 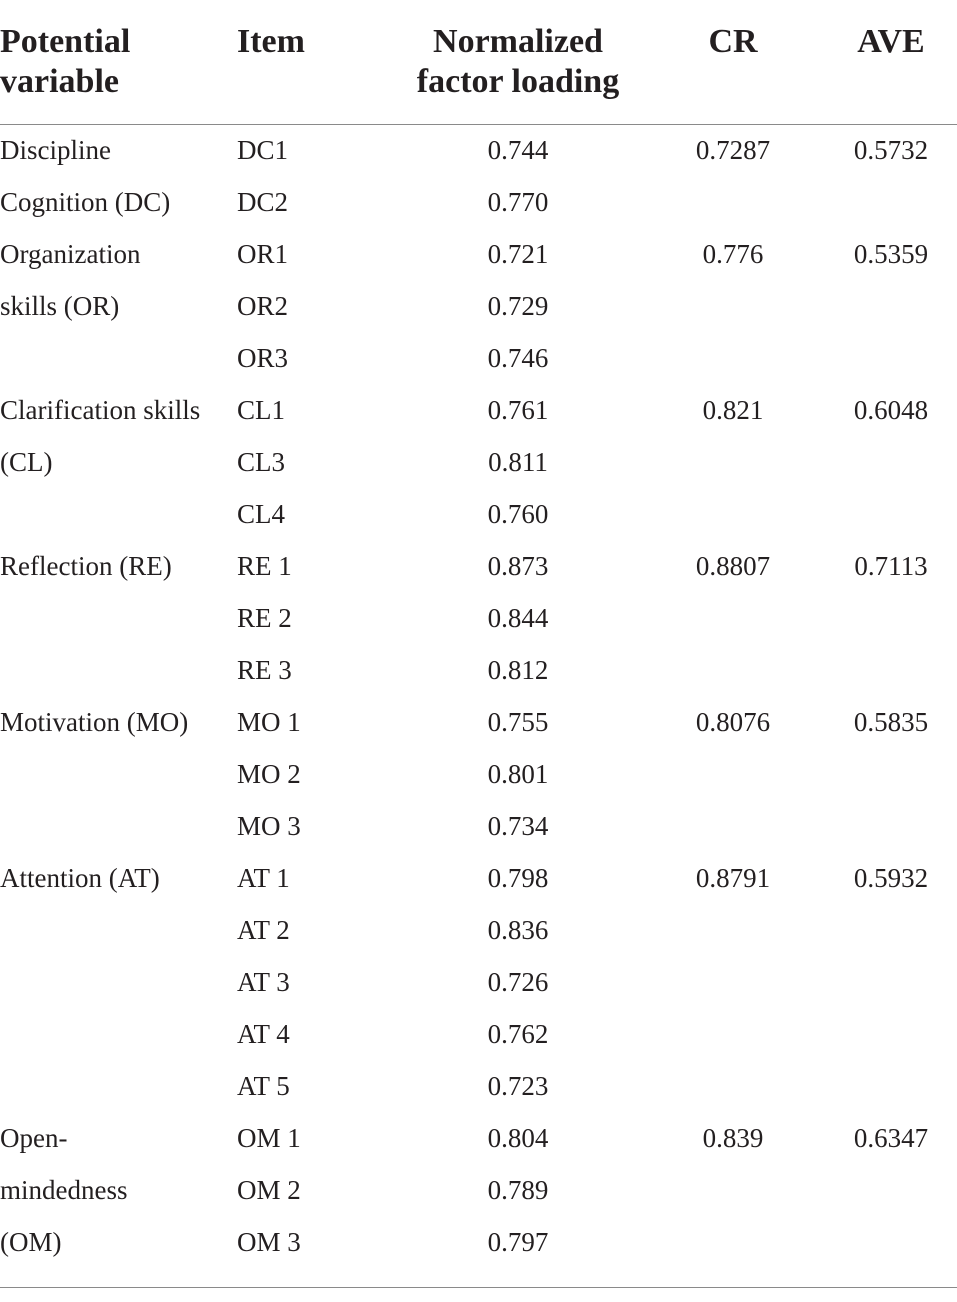 I want to click on cell-potential-variable: skills (OR), so click(x=60, y=306).